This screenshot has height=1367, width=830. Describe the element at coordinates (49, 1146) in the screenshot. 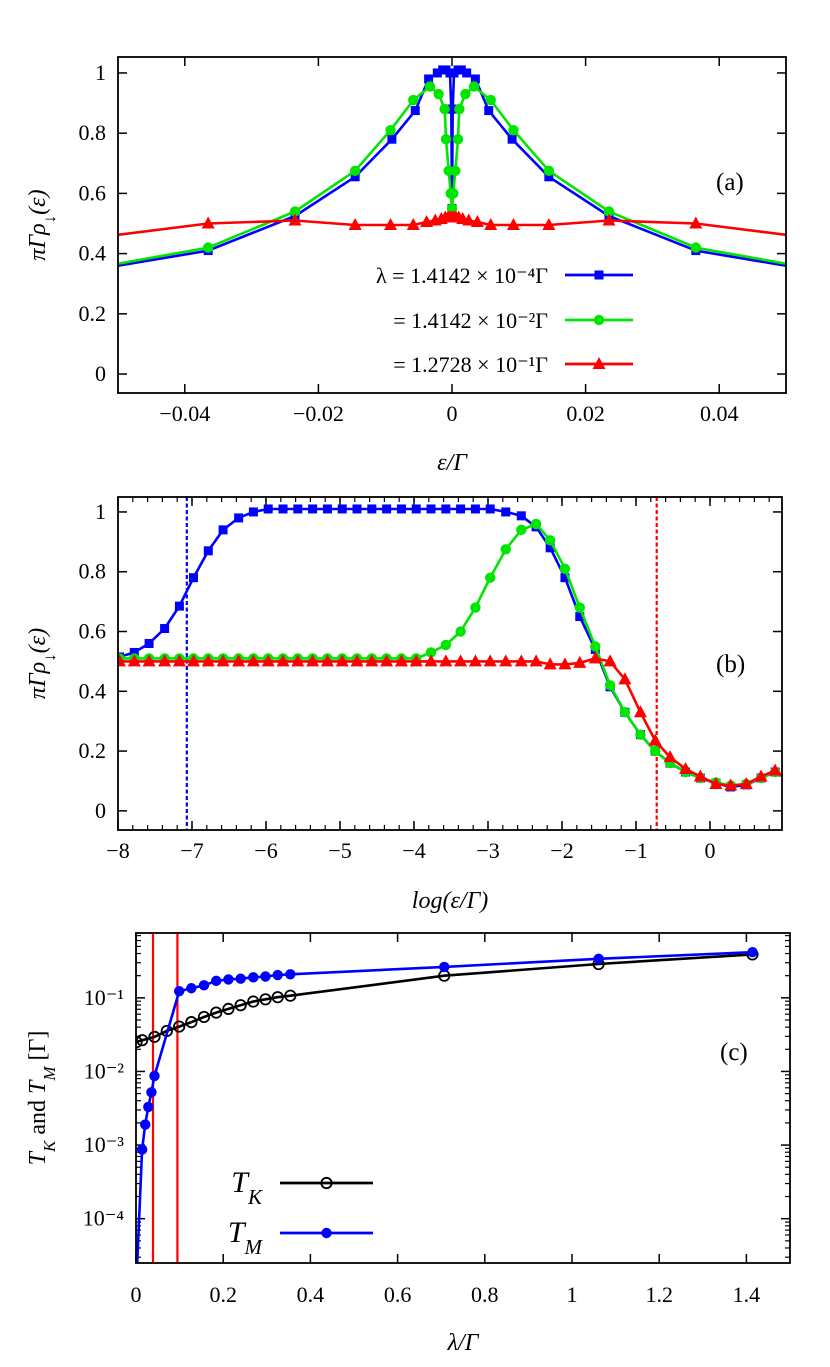

I see `y-axis-label-part: K` at that location.